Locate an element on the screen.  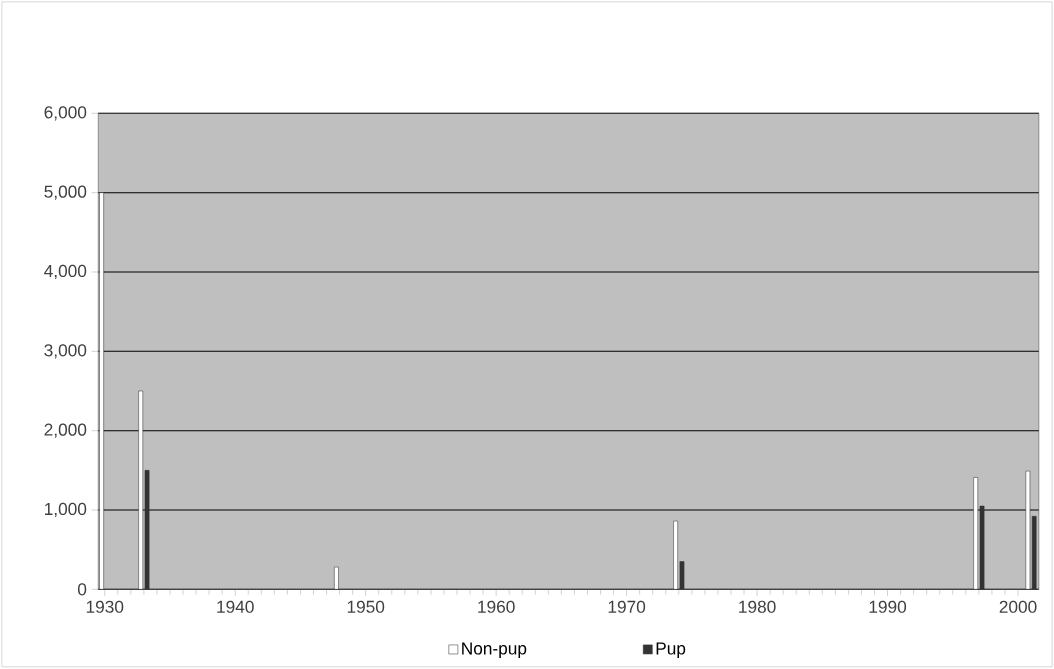
x-tick-label: 1980 is located at coordinates (757, 607).